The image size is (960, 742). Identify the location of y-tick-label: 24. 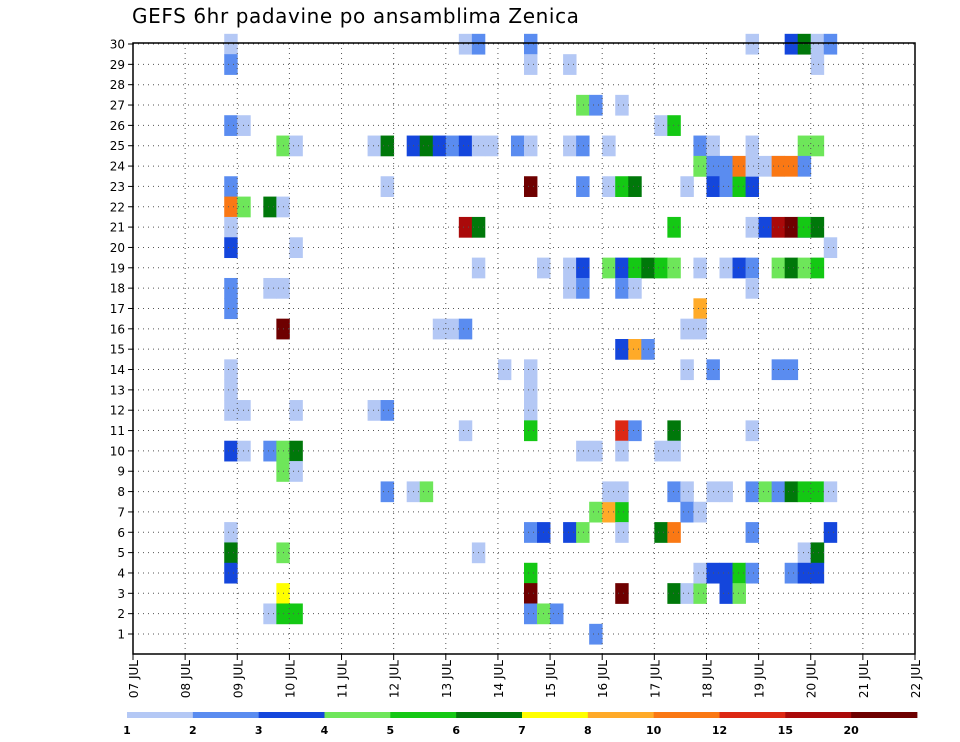
(117, 167).